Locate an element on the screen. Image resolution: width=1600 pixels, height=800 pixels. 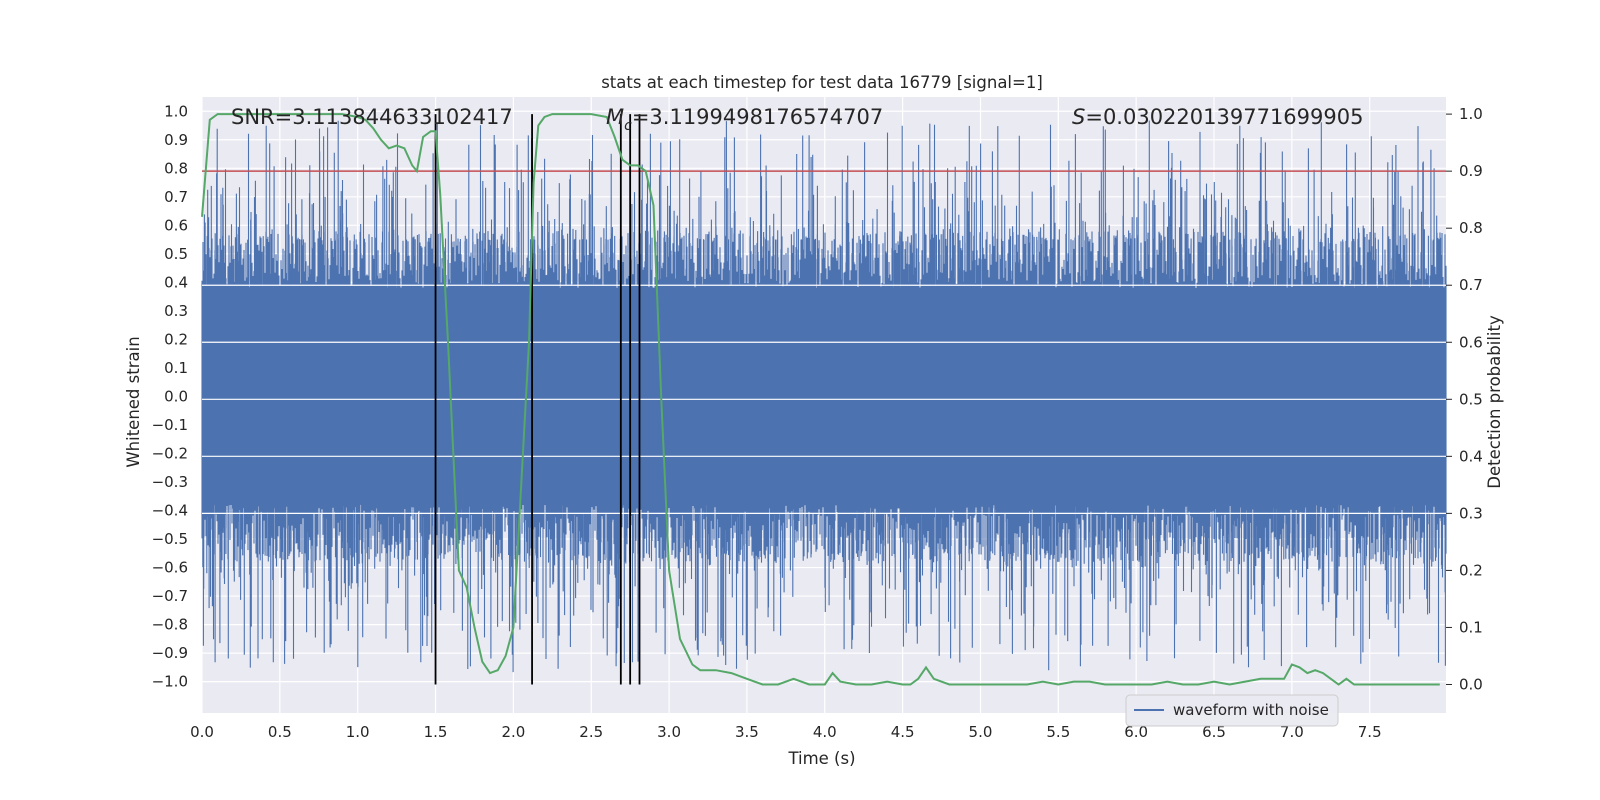
mc-symbol: M is located at coordinates (615, 117).